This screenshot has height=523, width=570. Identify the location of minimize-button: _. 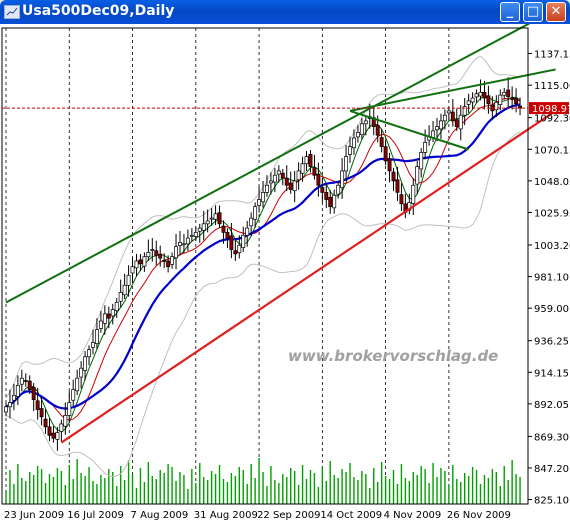
(510, 12).